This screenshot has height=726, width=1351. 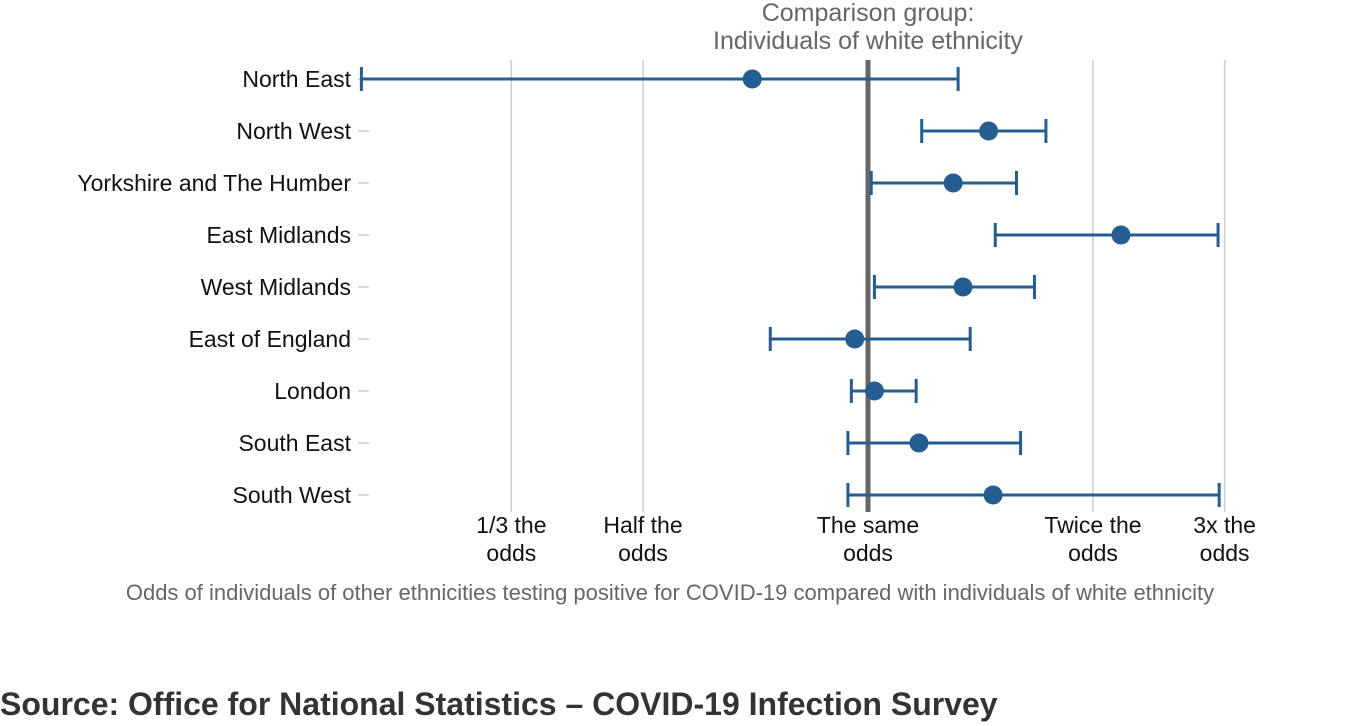 What do you see at coordinates (294, 443) in the screenshot?
I see `category-label: South East` at bounding box center [294, 443].